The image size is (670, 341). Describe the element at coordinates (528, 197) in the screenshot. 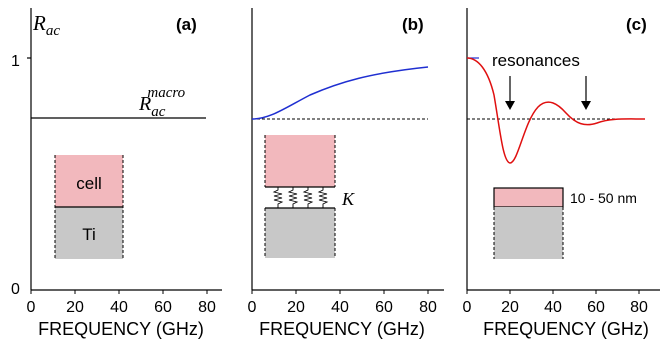

I see `thin-cell-layer` at that location.